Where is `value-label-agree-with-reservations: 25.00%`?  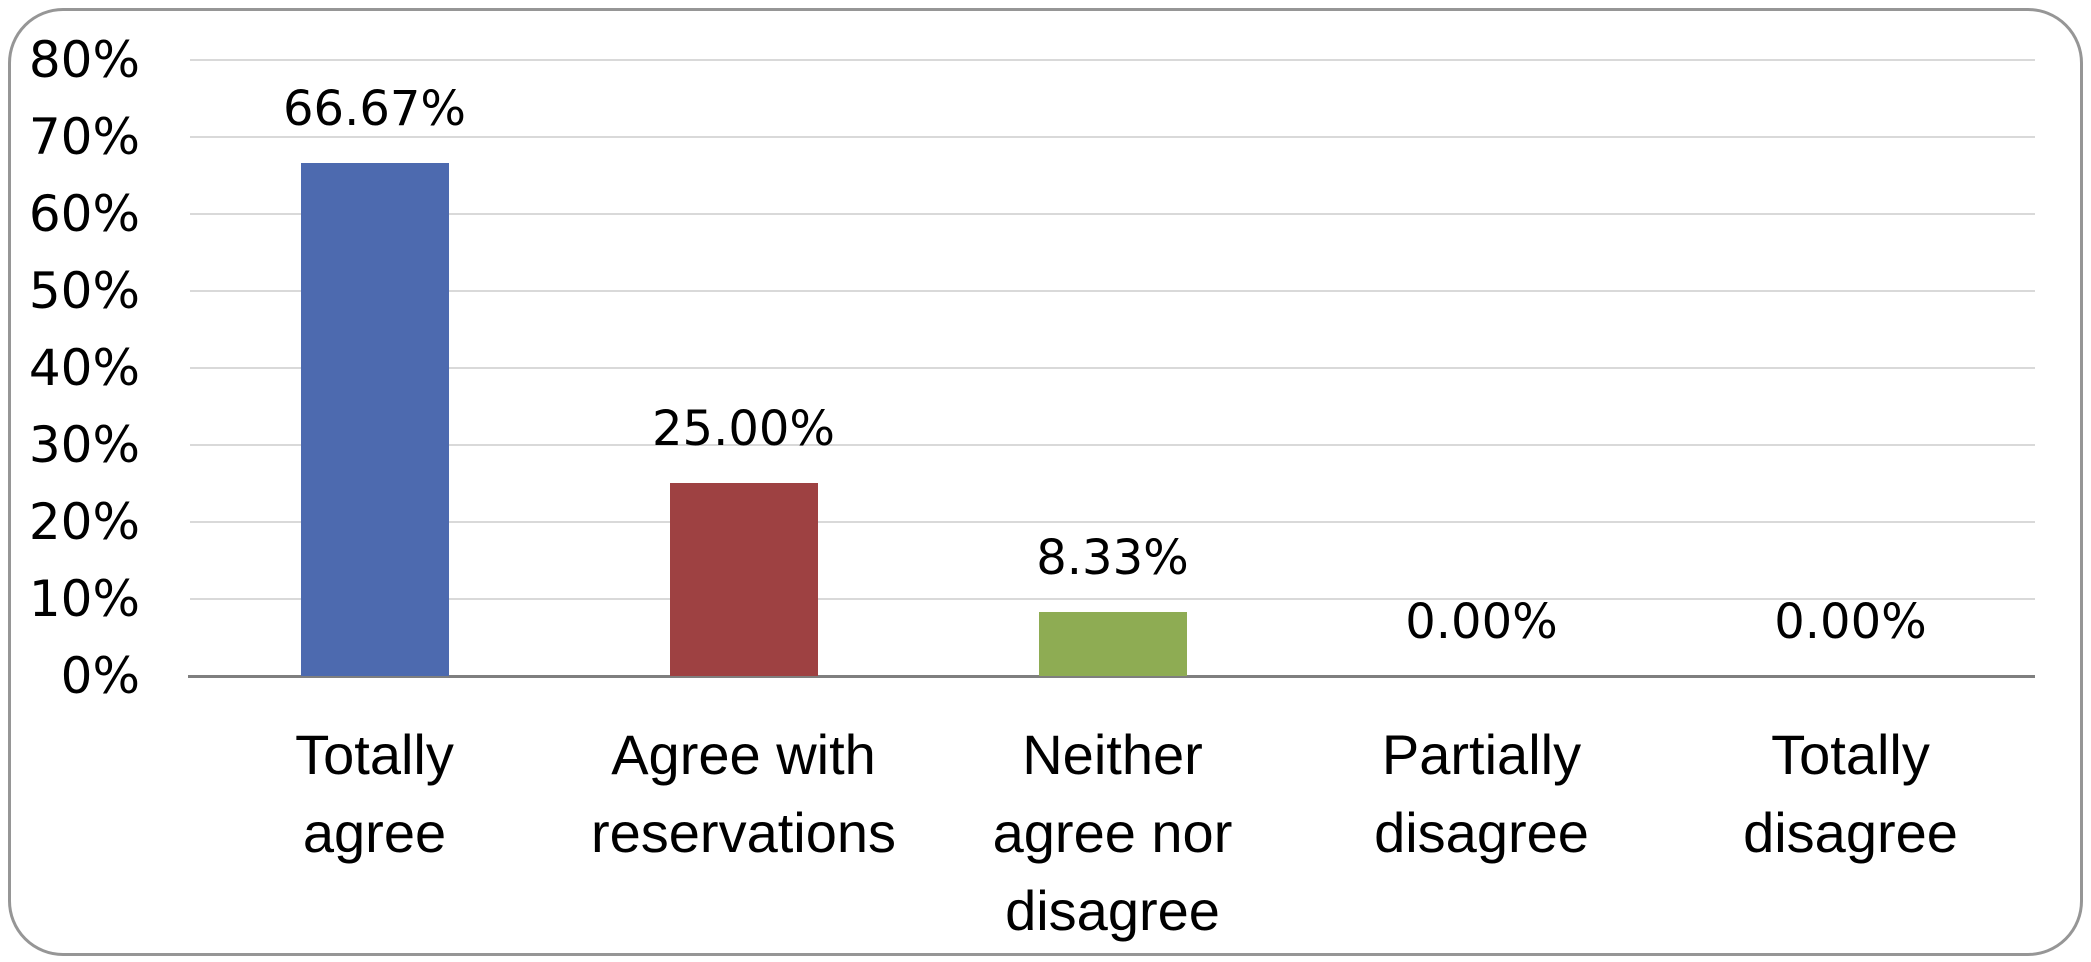
value-label-agree-with-reservations: 25.00% is located at coordinates (743, 429).